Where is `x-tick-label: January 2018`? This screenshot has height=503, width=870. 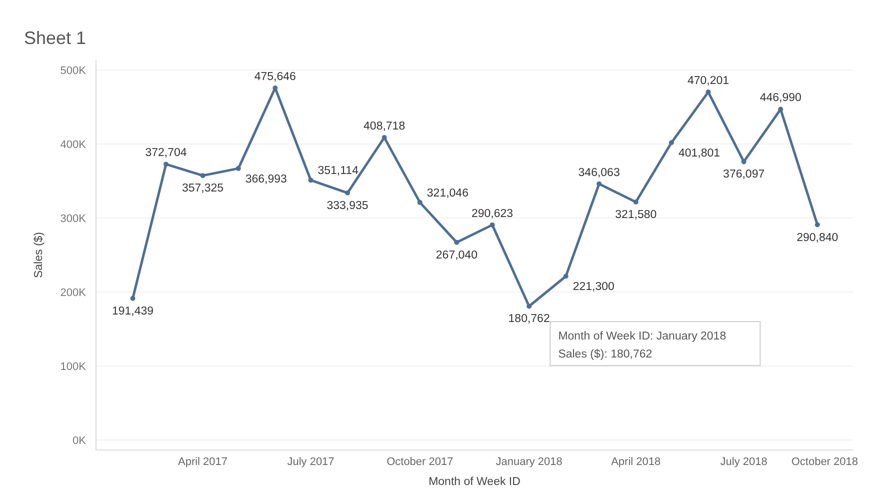
x-tick-label: January 2018 is located at coordinates (529, 462).